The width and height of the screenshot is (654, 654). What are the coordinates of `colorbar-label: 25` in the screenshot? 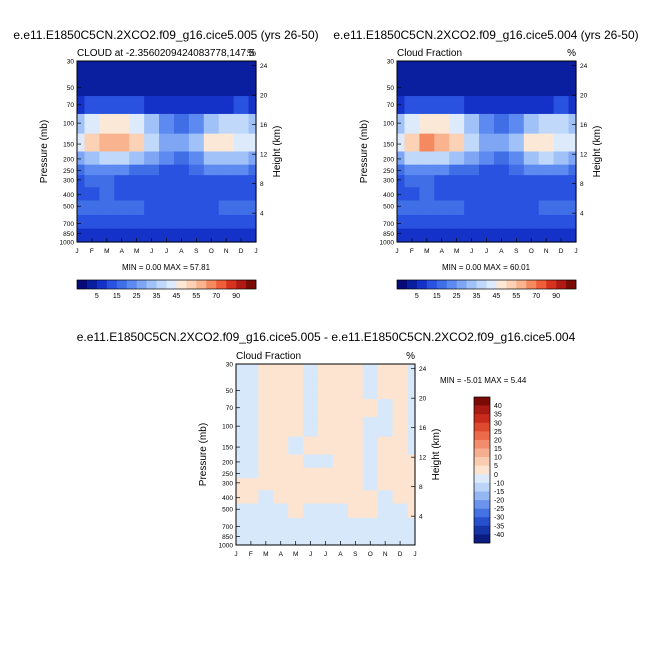 It's located at (498, 432).